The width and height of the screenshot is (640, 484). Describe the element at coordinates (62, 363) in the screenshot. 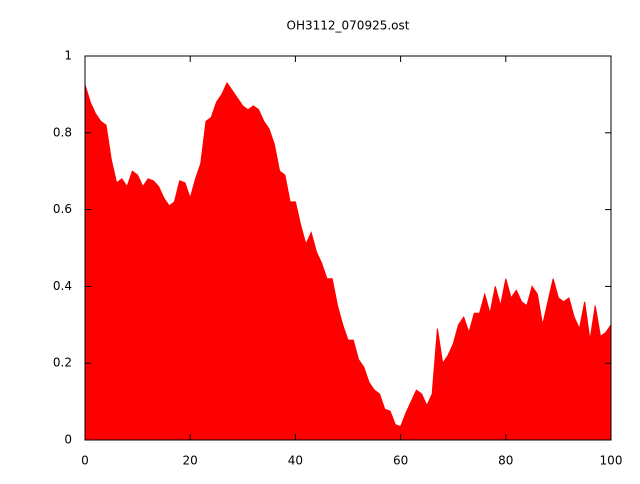

I see `y-tick-label: 0.2` at that location.